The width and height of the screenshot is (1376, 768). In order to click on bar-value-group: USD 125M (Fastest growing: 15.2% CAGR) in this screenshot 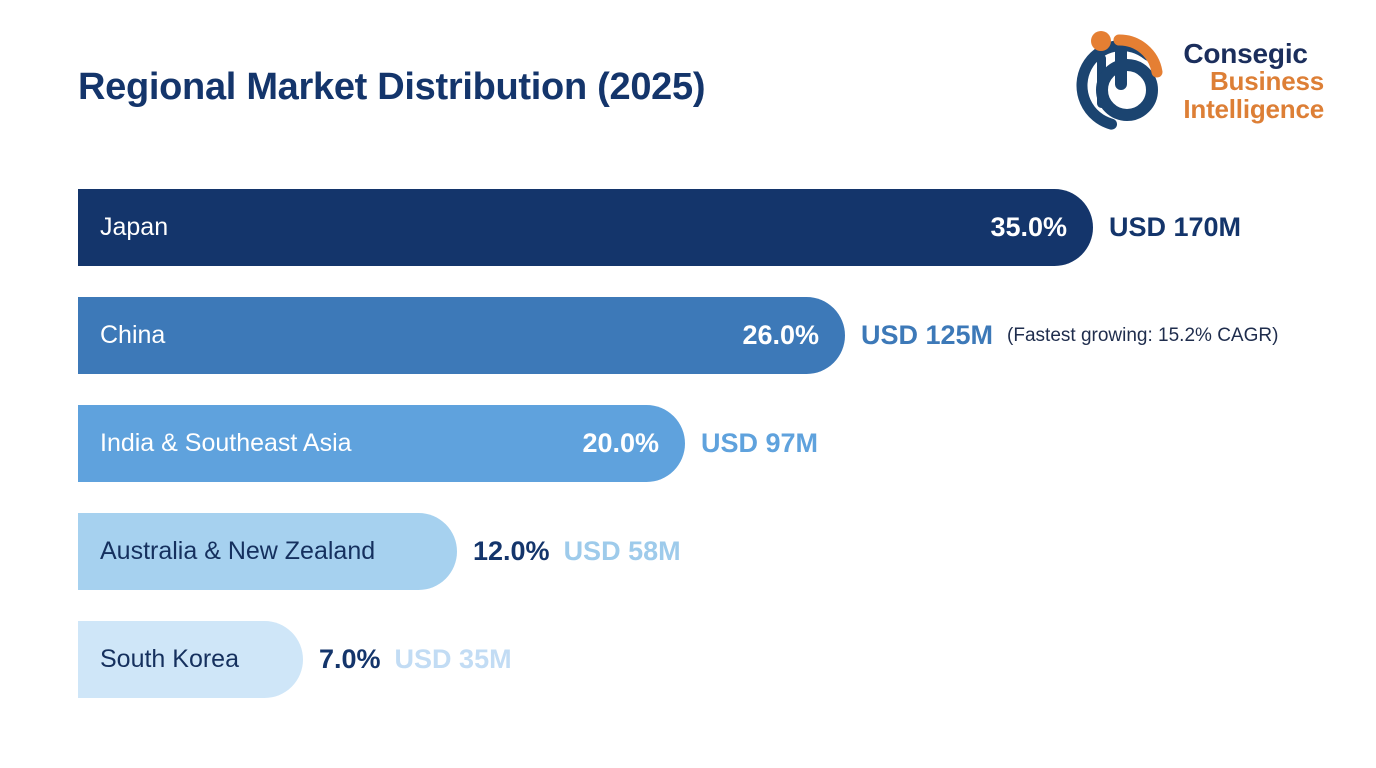, I will do `click(1069, 335)`.